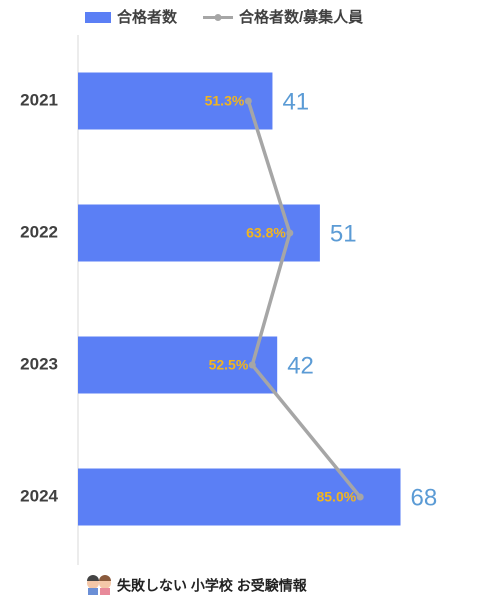 Image resolution: width=481 pixels, height=606 pixels. Describe the element at coordinates (39, 363) in the screenshot. I see `y-tick-label: 2023` at that location.